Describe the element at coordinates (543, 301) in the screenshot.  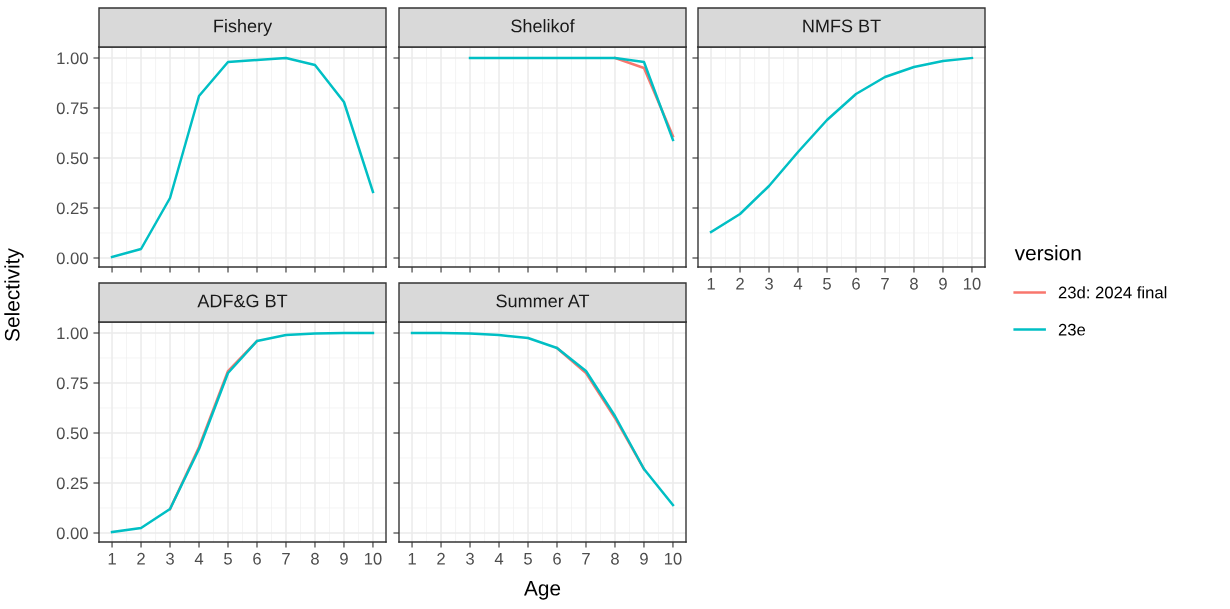
I see `chart-title: Summer AT` at that location.